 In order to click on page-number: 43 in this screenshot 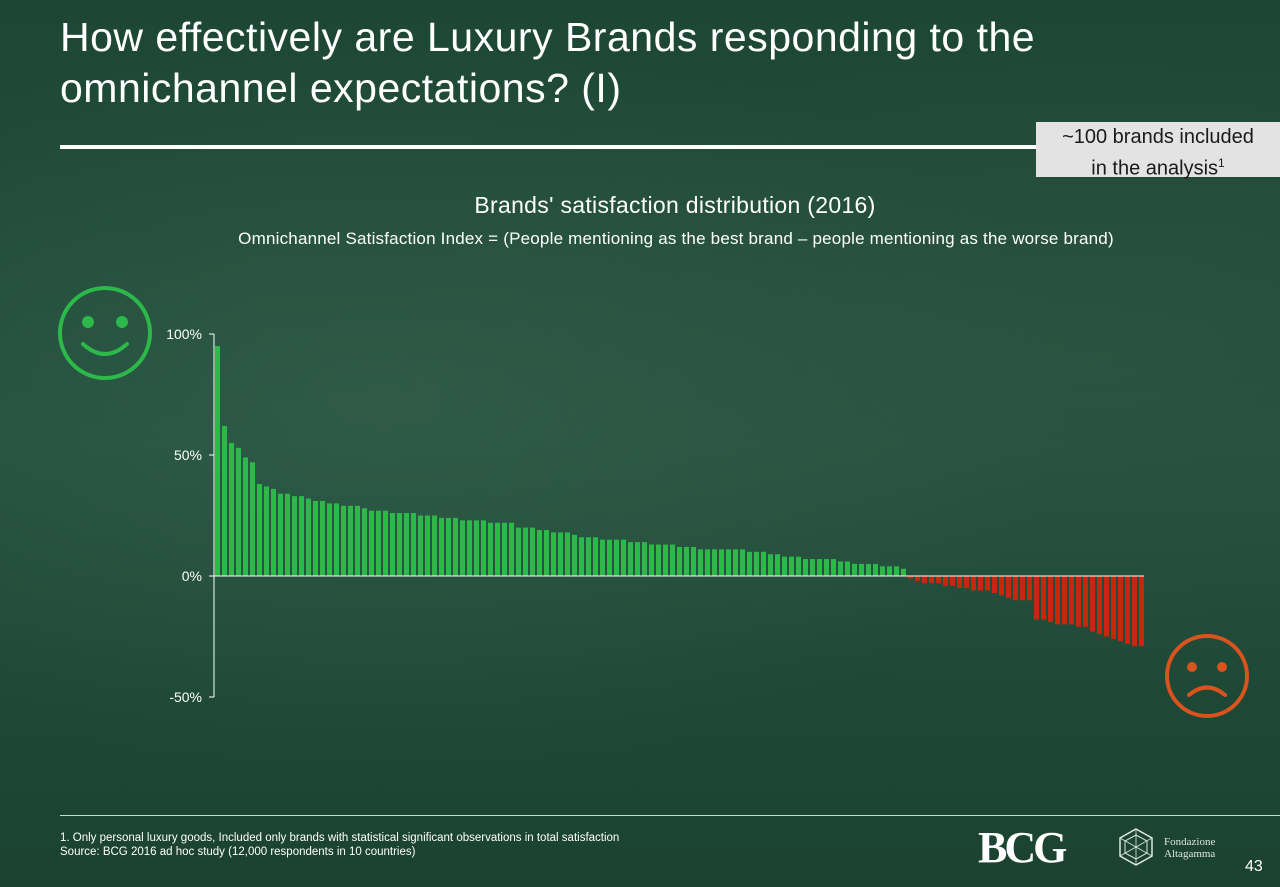, I will do `click(1254, 866)`.